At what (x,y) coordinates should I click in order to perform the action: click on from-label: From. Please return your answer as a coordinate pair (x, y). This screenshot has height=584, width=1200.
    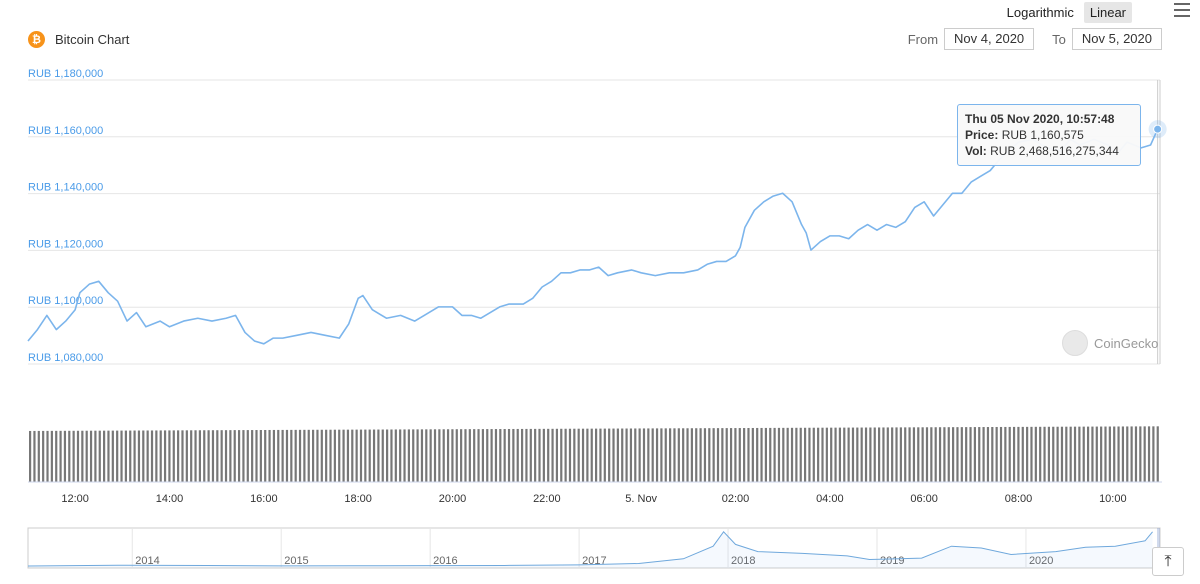
    Looking at the image, I should click on (923, 39).